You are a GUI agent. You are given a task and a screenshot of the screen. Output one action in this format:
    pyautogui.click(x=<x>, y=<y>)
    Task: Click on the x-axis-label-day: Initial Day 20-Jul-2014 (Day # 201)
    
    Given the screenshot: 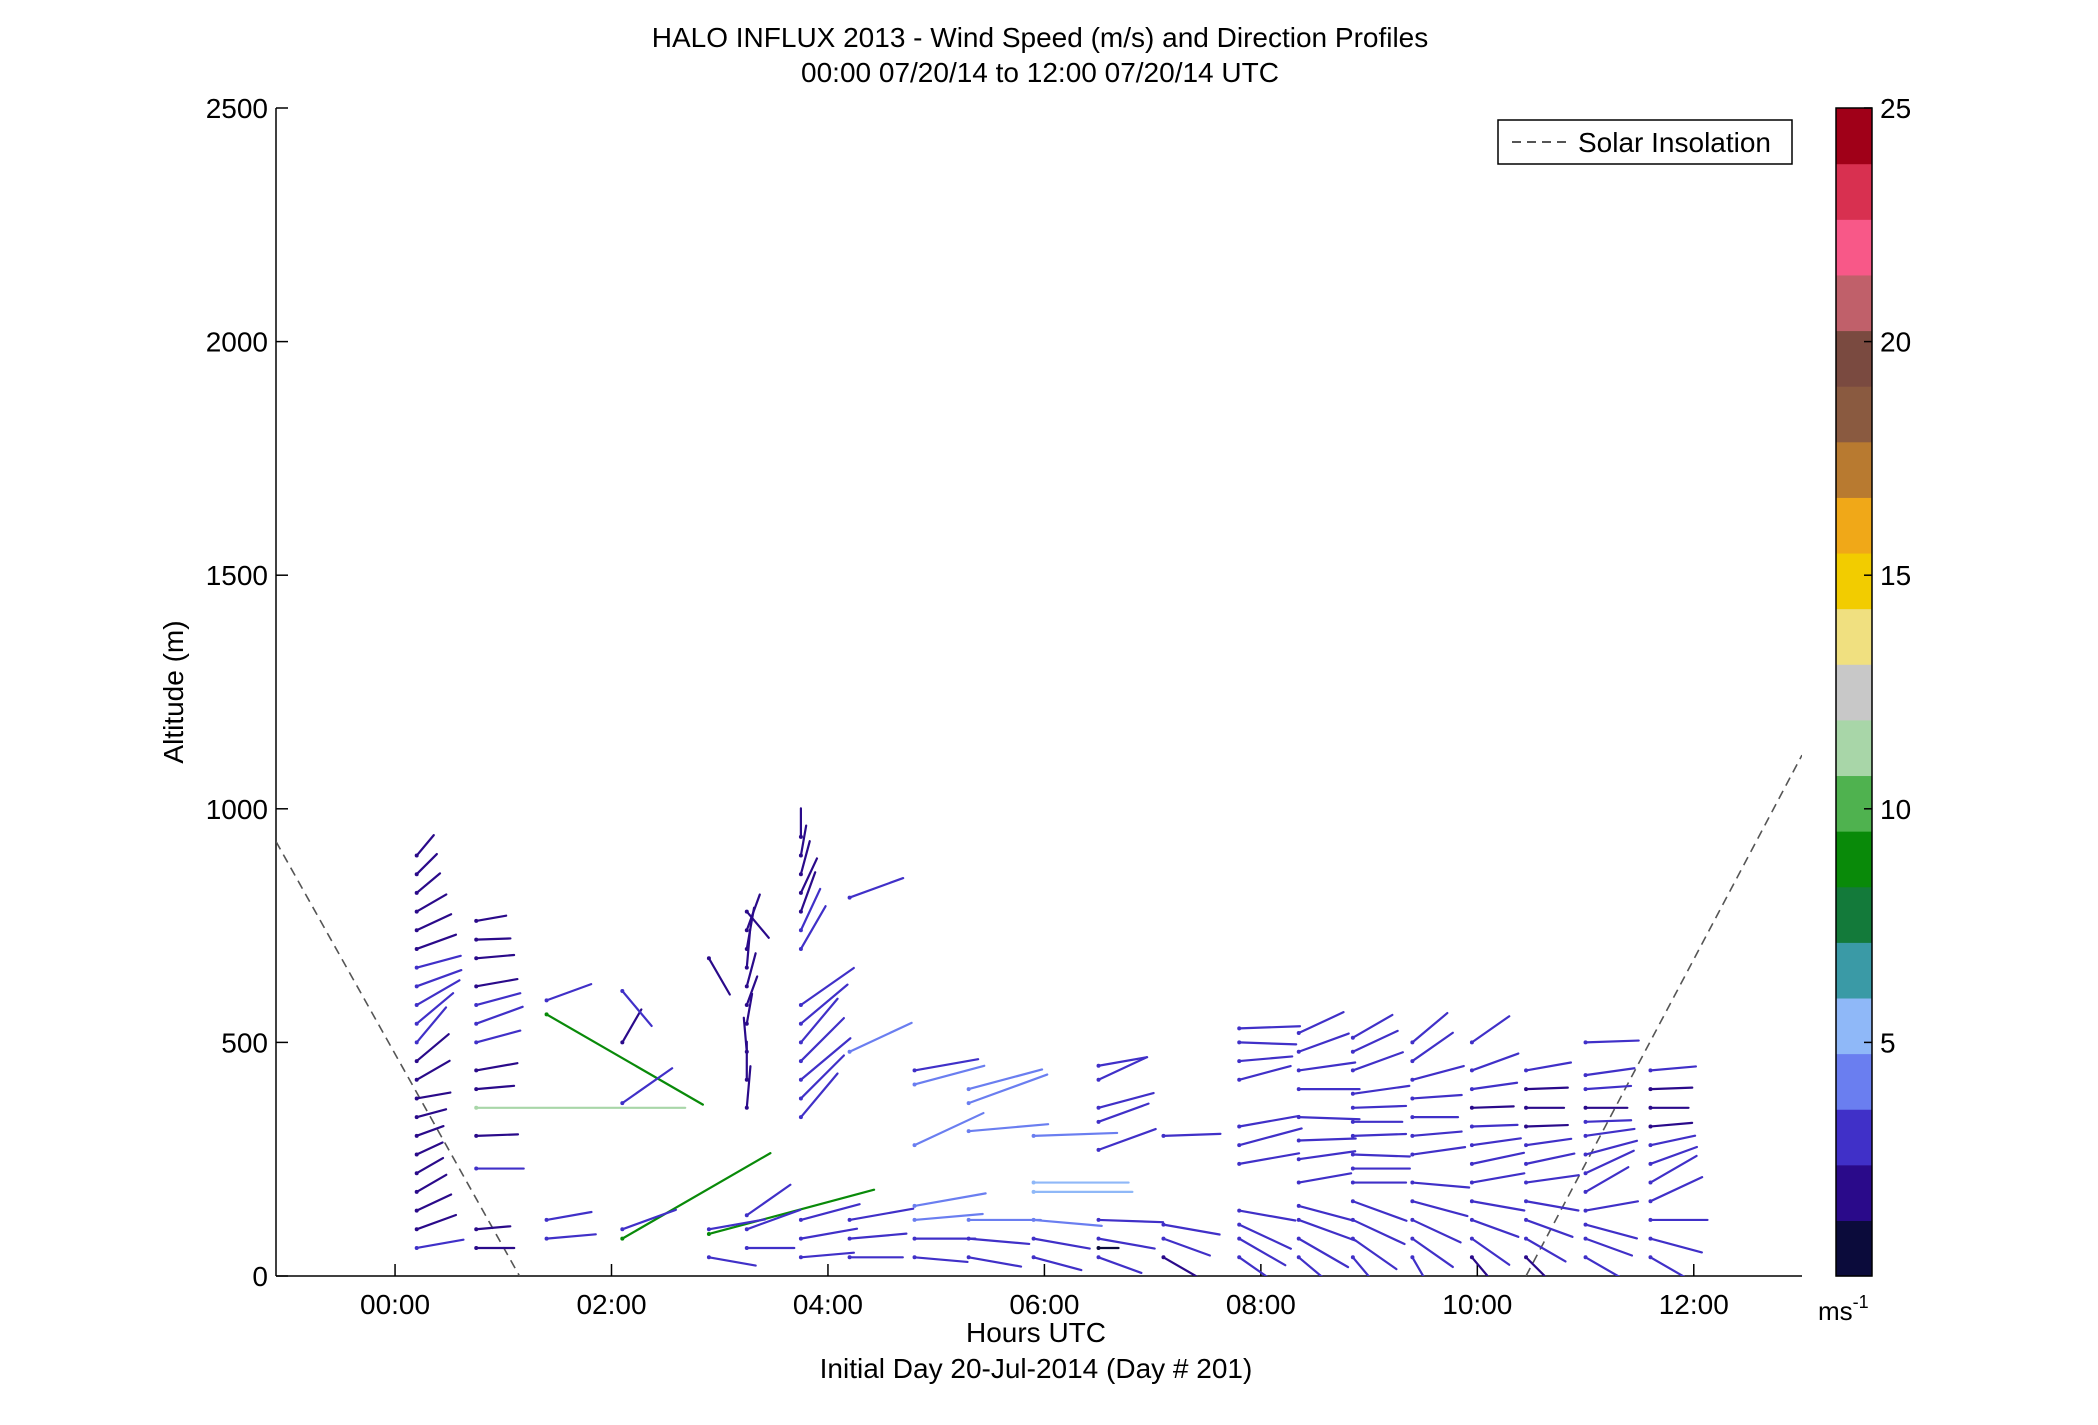 What is the action you would take?
    pyautogui.click(x=1036, y=1368)
    